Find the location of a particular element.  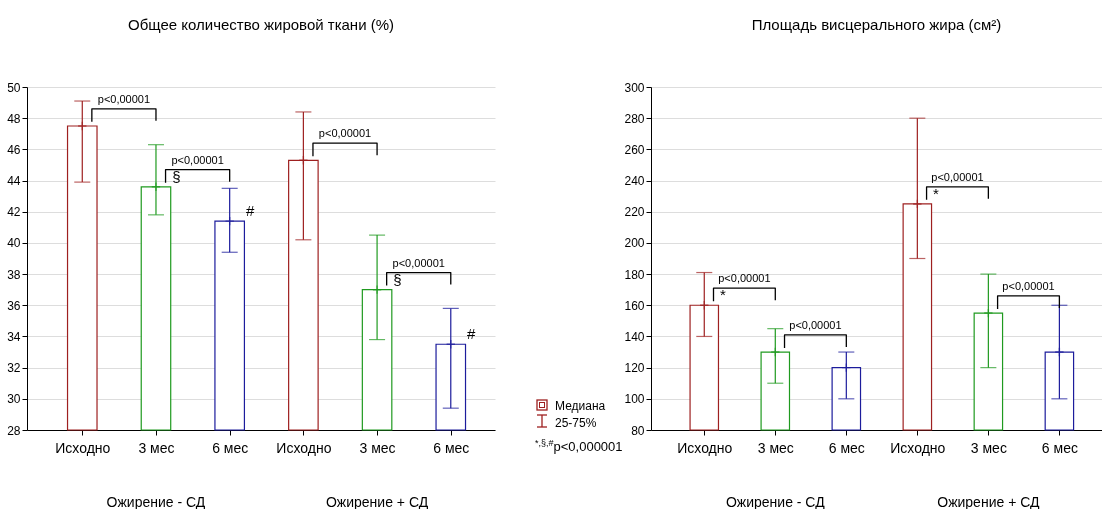

y-tick-label: 36 is located at coordinates (14, 305).